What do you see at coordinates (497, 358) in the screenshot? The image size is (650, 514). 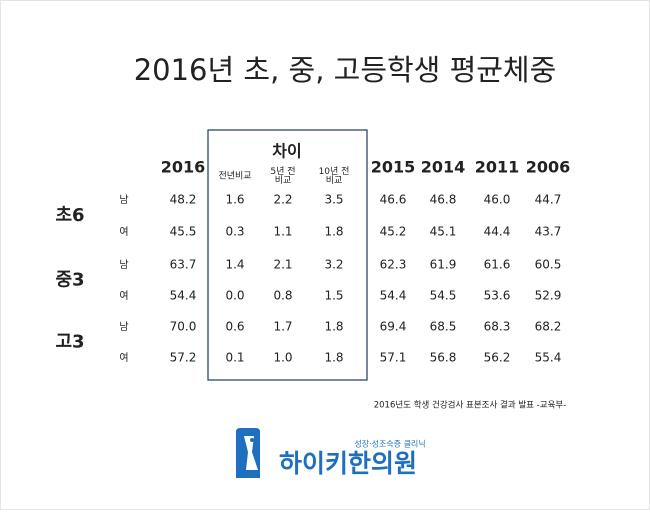 I see `cell: 56.2` at bounding box center [497, 358].